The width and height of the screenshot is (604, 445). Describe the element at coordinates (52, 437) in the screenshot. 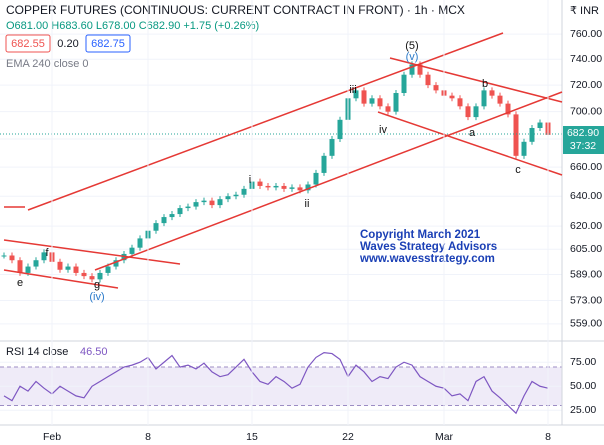

I see `x-tick-label: Feb` at that location.